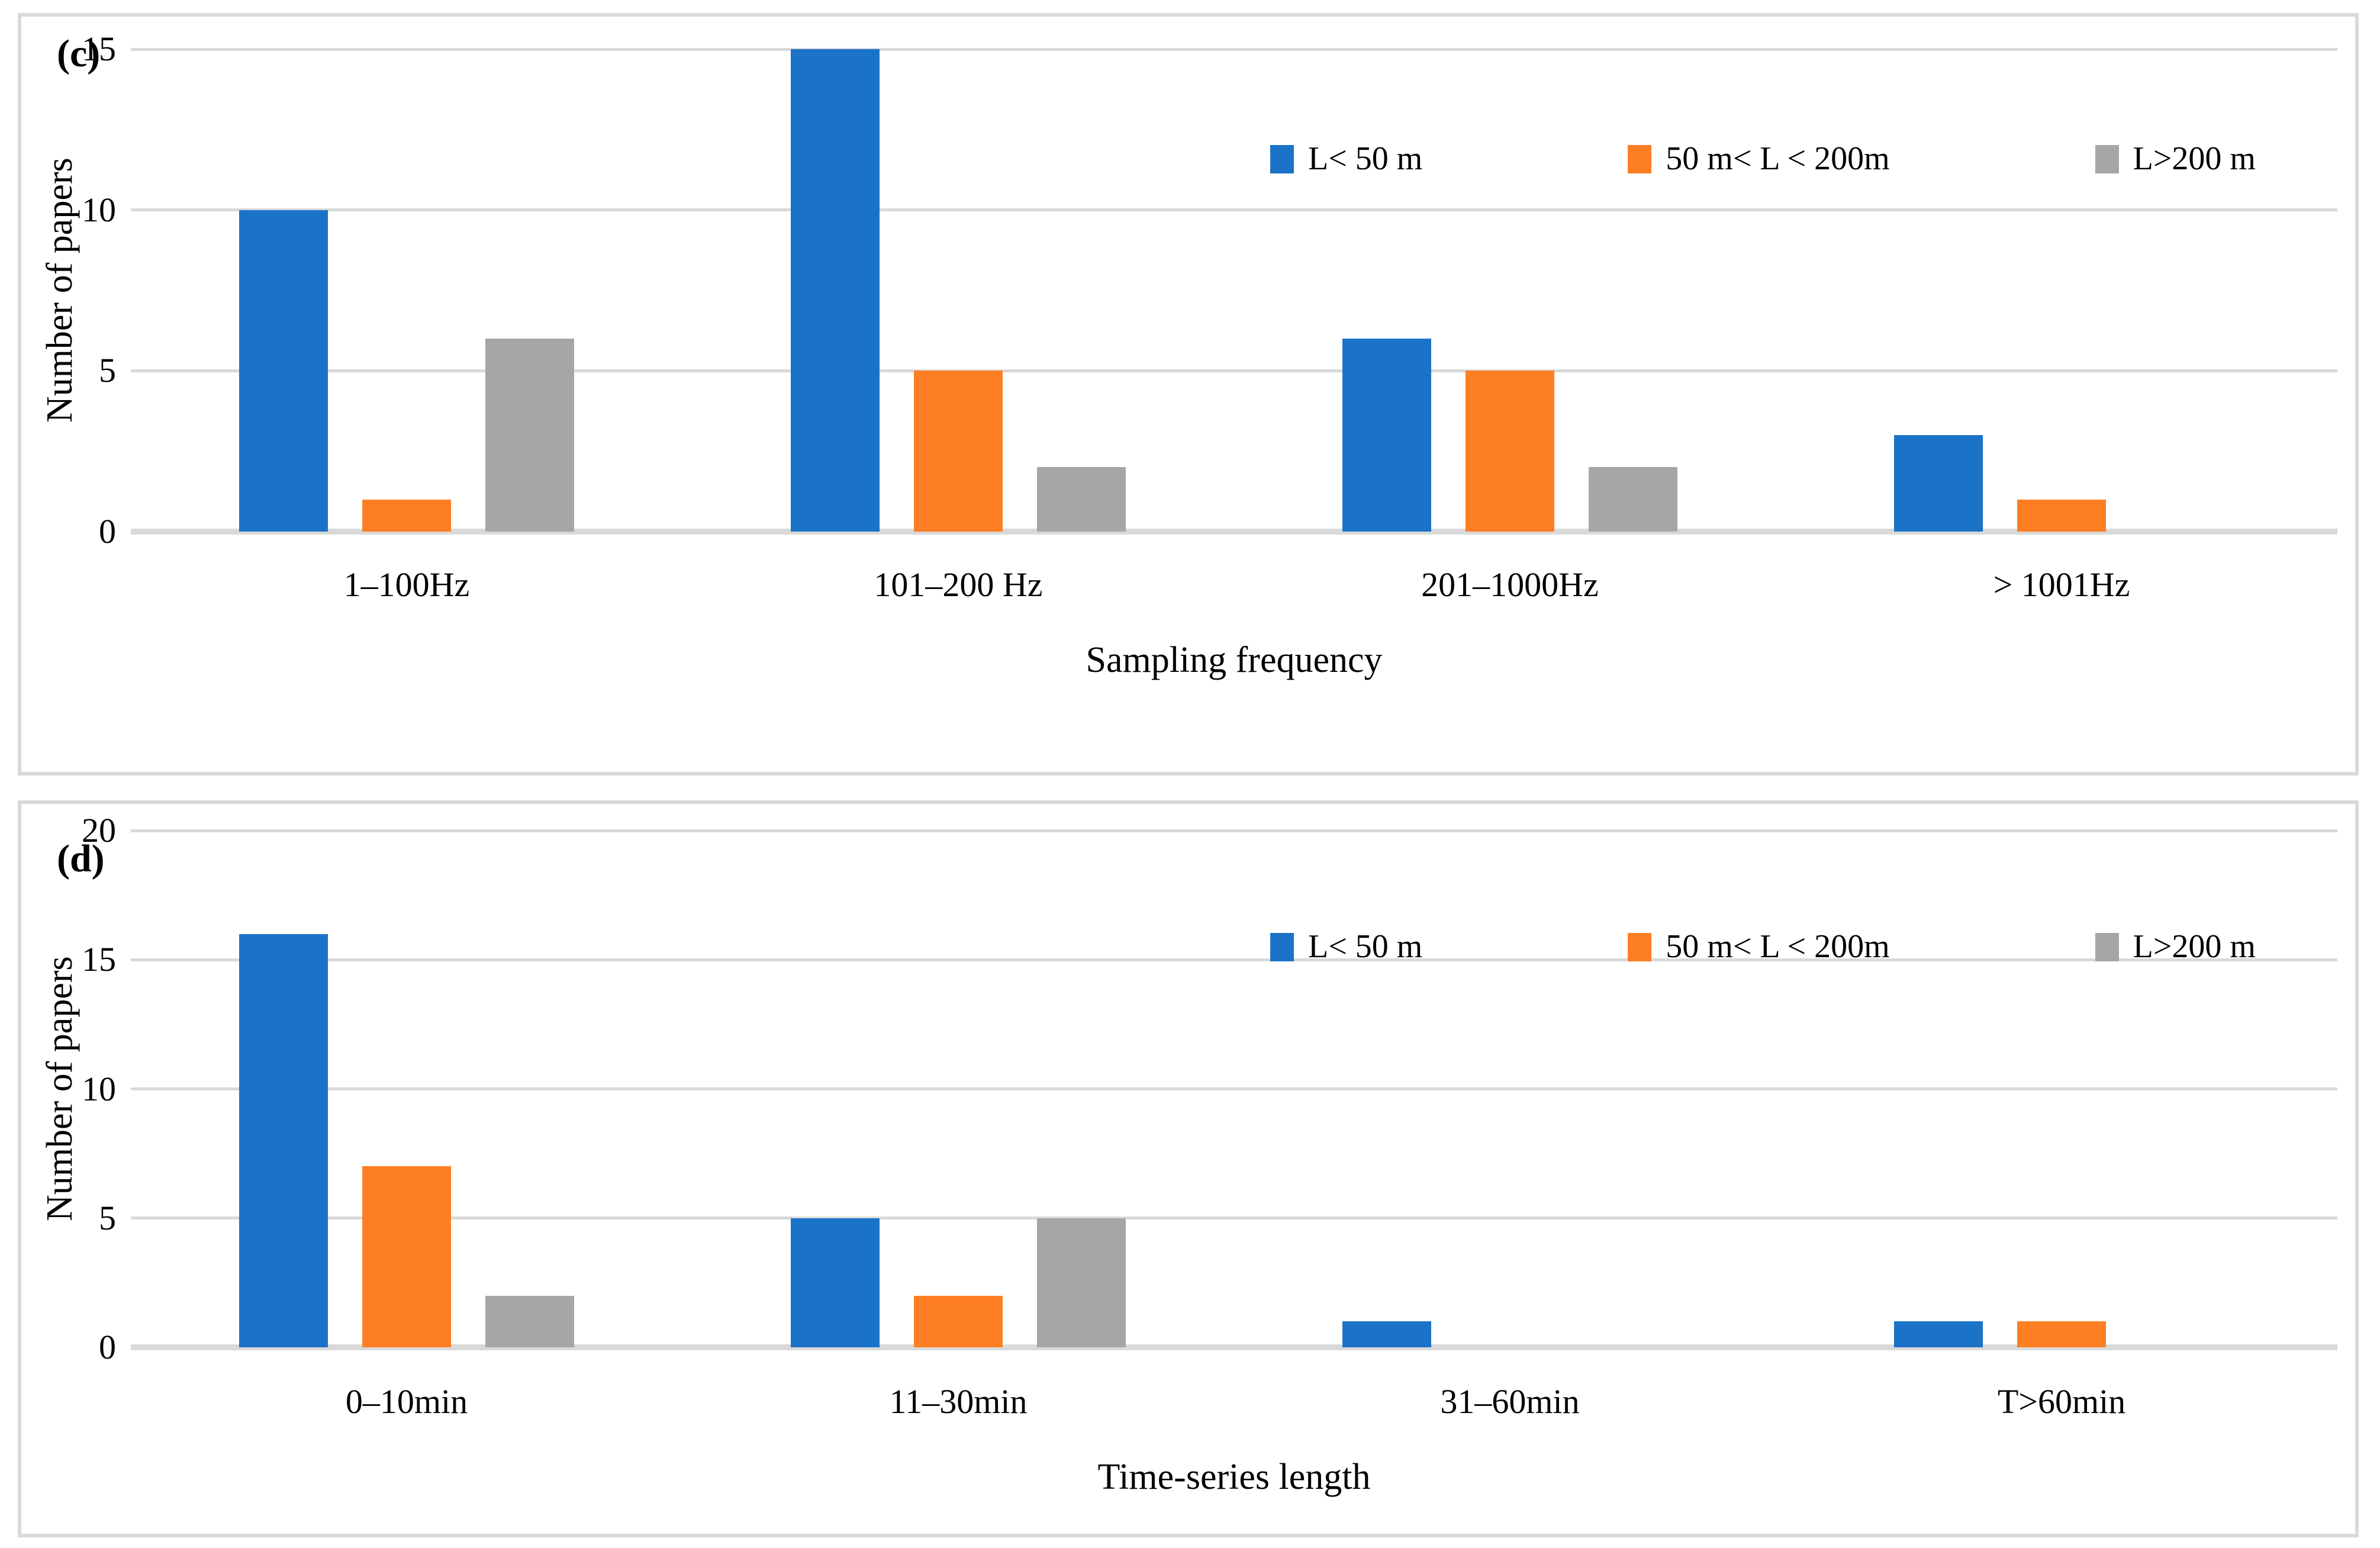 This screenshot has height=1548, width=2380. Describe the element at coordinates (1234, 831) in the screenshot. I see `gridline-y20` at that location.